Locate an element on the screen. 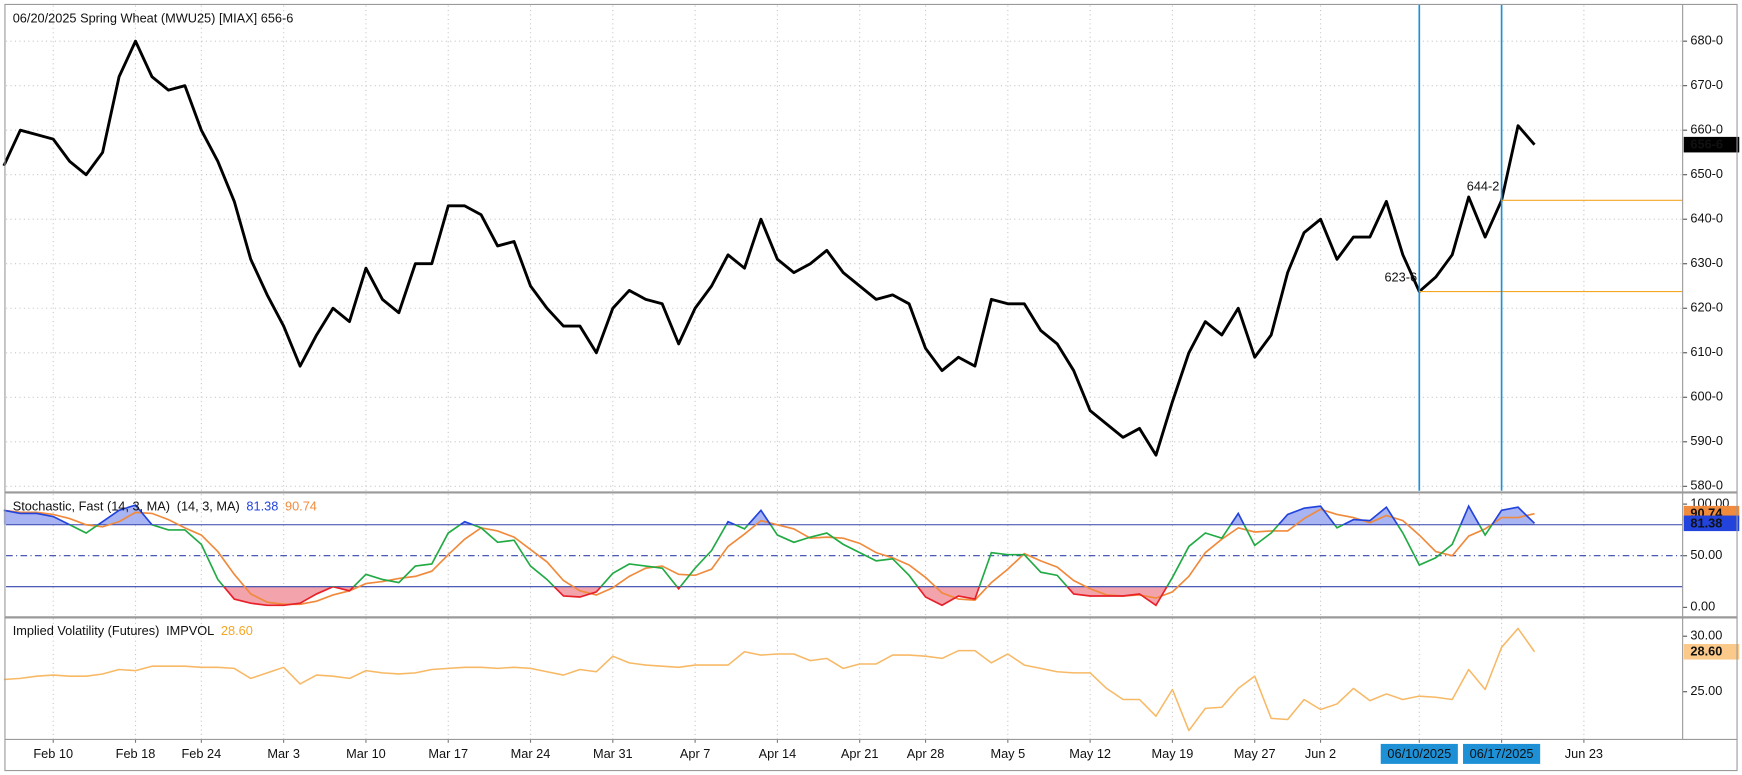  panel-subtitle: IMPVOL is located at coordinates (190, 630).